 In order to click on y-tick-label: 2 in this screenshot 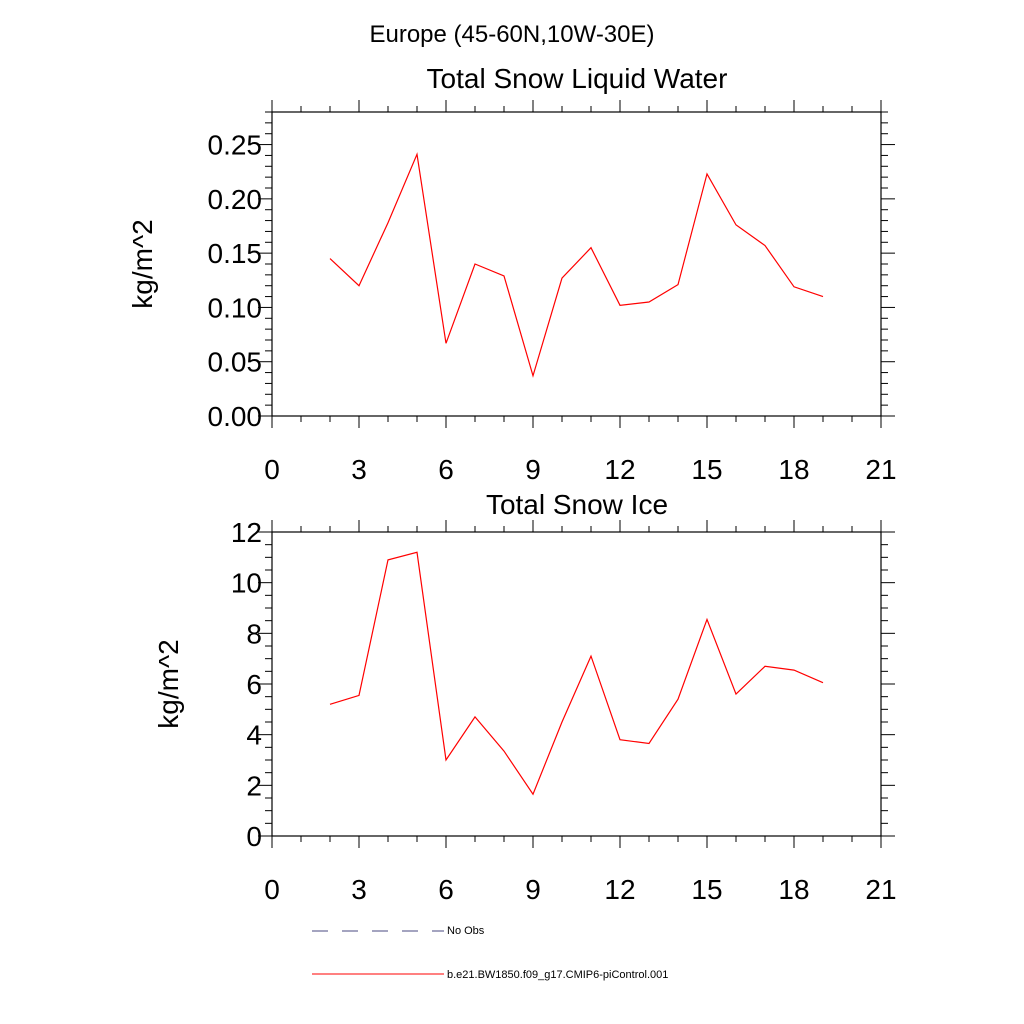, I will do `click(254, 785)`.